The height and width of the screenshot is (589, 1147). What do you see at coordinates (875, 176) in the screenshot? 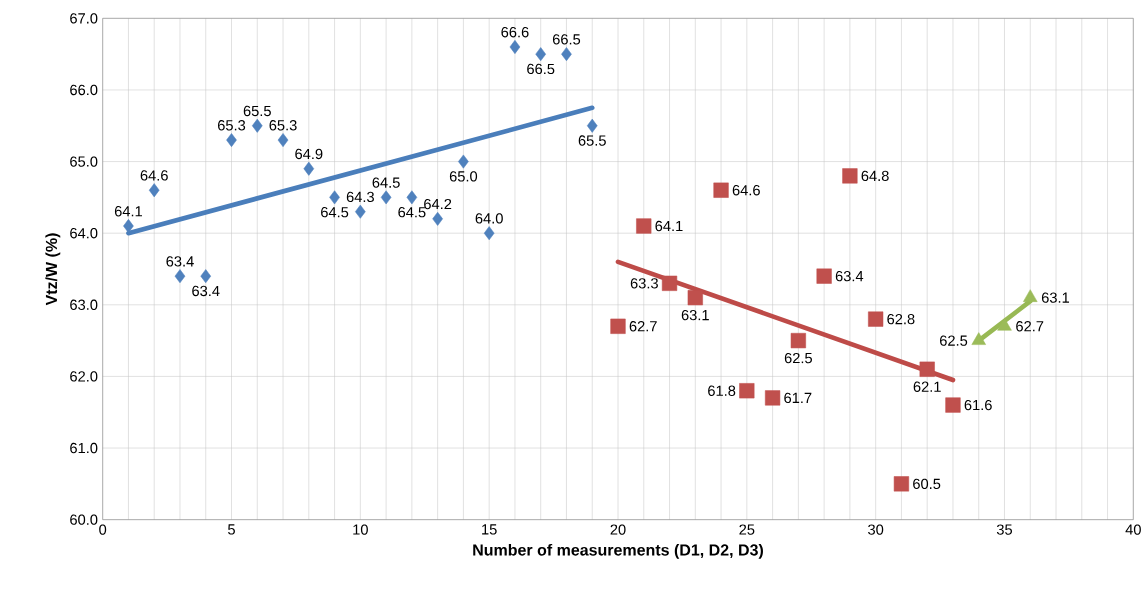
I see `data-label: 64.8` at bounding box center [875, 176].